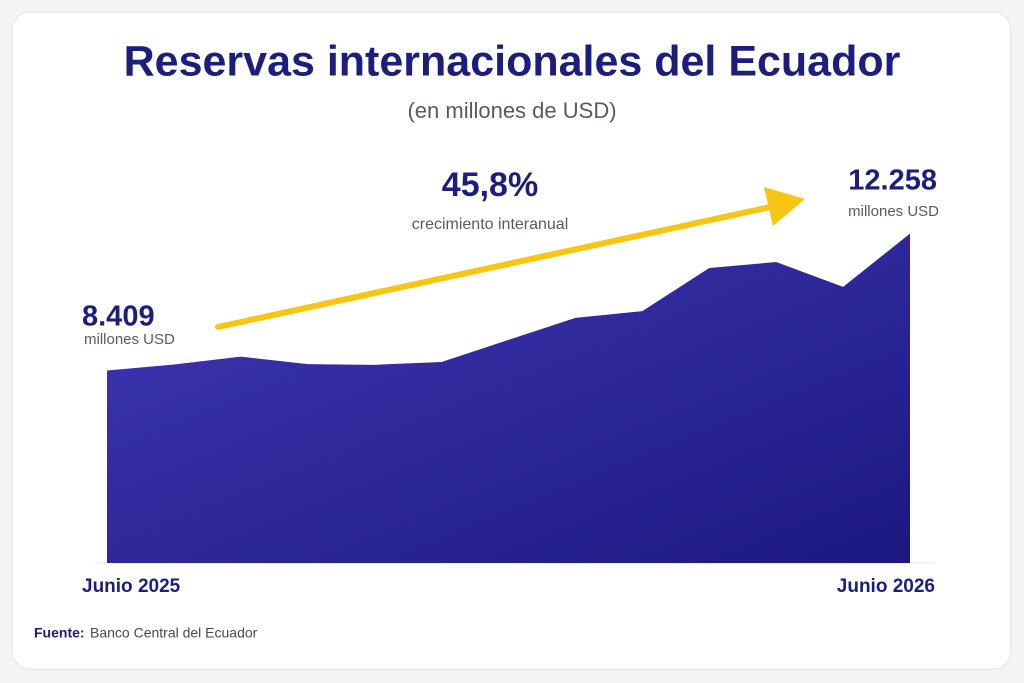 The height and width of the screenshot is (683, 1024). What do you see at coordinates (784, 206) in the screenshot?
I see `growth-arrow-head` at bounding box center [784, 206].